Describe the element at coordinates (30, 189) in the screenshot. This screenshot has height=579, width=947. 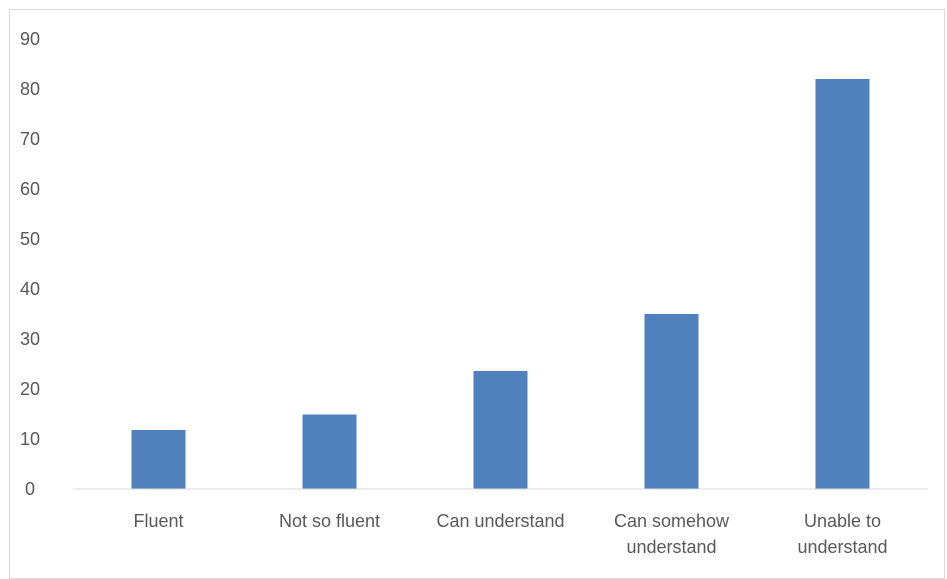
I see `y-tick-label: 60` at that location.